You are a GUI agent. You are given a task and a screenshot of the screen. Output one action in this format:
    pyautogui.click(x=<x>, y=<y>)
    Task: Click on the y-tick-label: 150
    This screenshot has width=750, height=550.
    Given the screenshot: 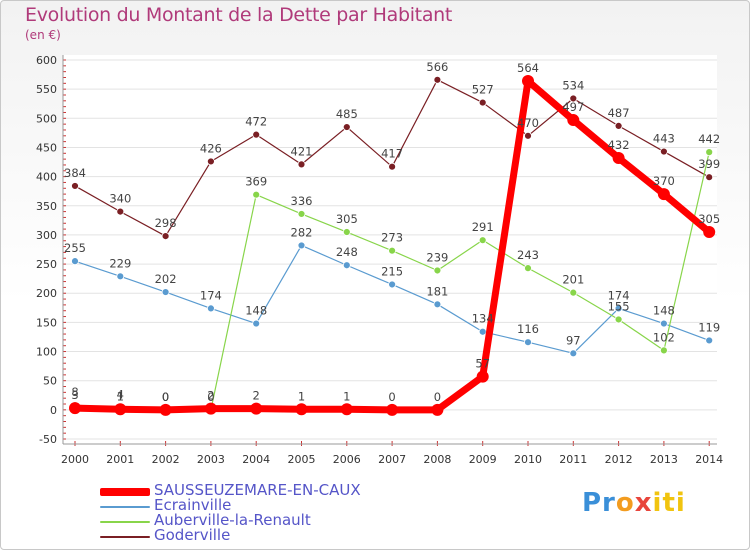 What is the action you would take?
    pyautogui.click(x=46, y=322)
    